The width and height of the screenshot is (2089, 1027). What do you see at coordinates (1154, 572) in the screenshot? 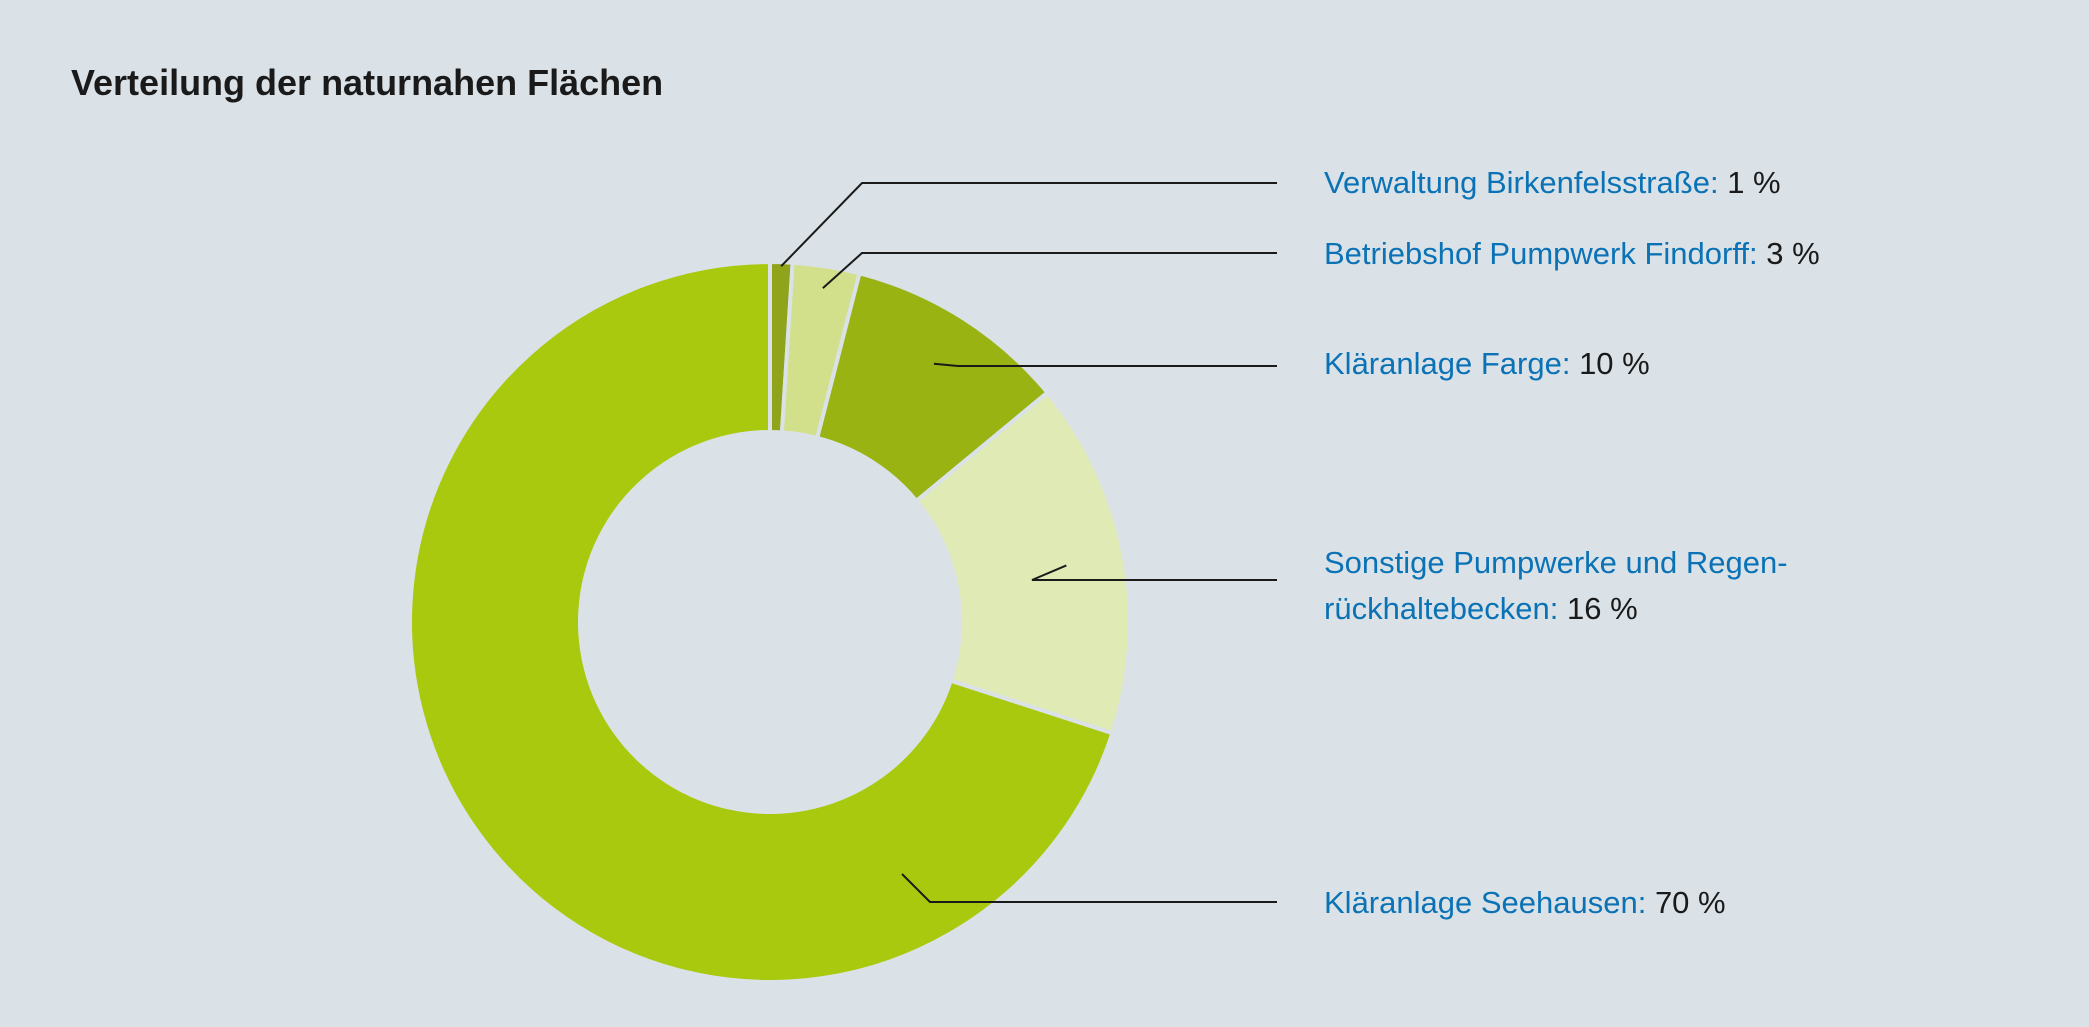
I see `leader-line-sonstige` at bounding box center [1154, 572].